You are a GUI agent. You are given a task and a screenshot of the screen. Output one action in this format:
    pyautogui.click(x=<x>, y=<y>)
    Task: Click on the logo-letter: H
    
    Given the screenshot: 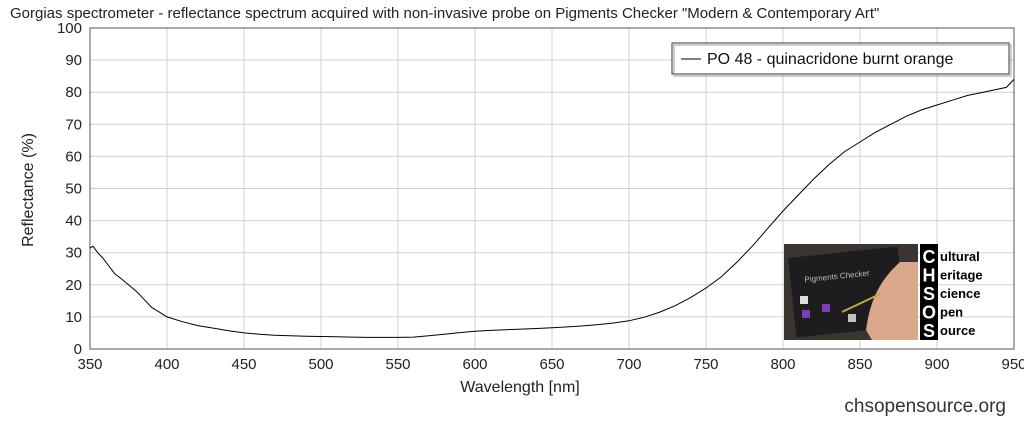 What is the action you would take?
    pyautogui.click(x=929, y=276)
    